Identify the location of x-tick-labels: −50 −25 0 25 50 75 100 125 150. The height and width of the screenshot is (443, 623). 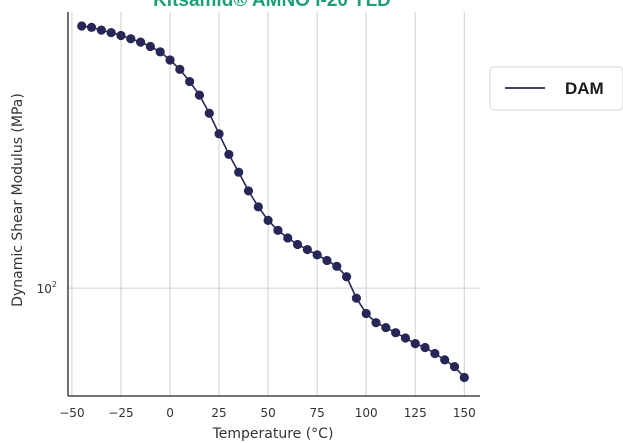
(267, 413).